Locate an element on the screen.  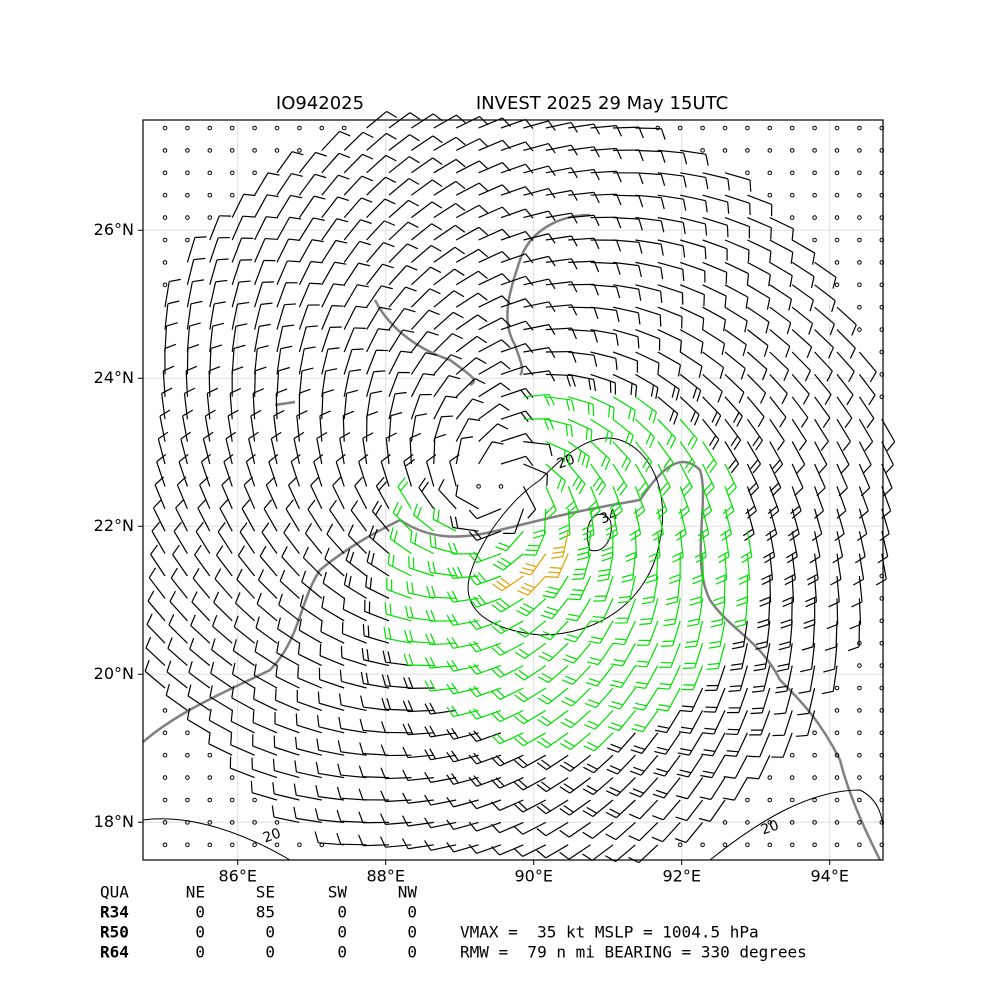
table-cell: 0 is located at coordinates (342, 912).